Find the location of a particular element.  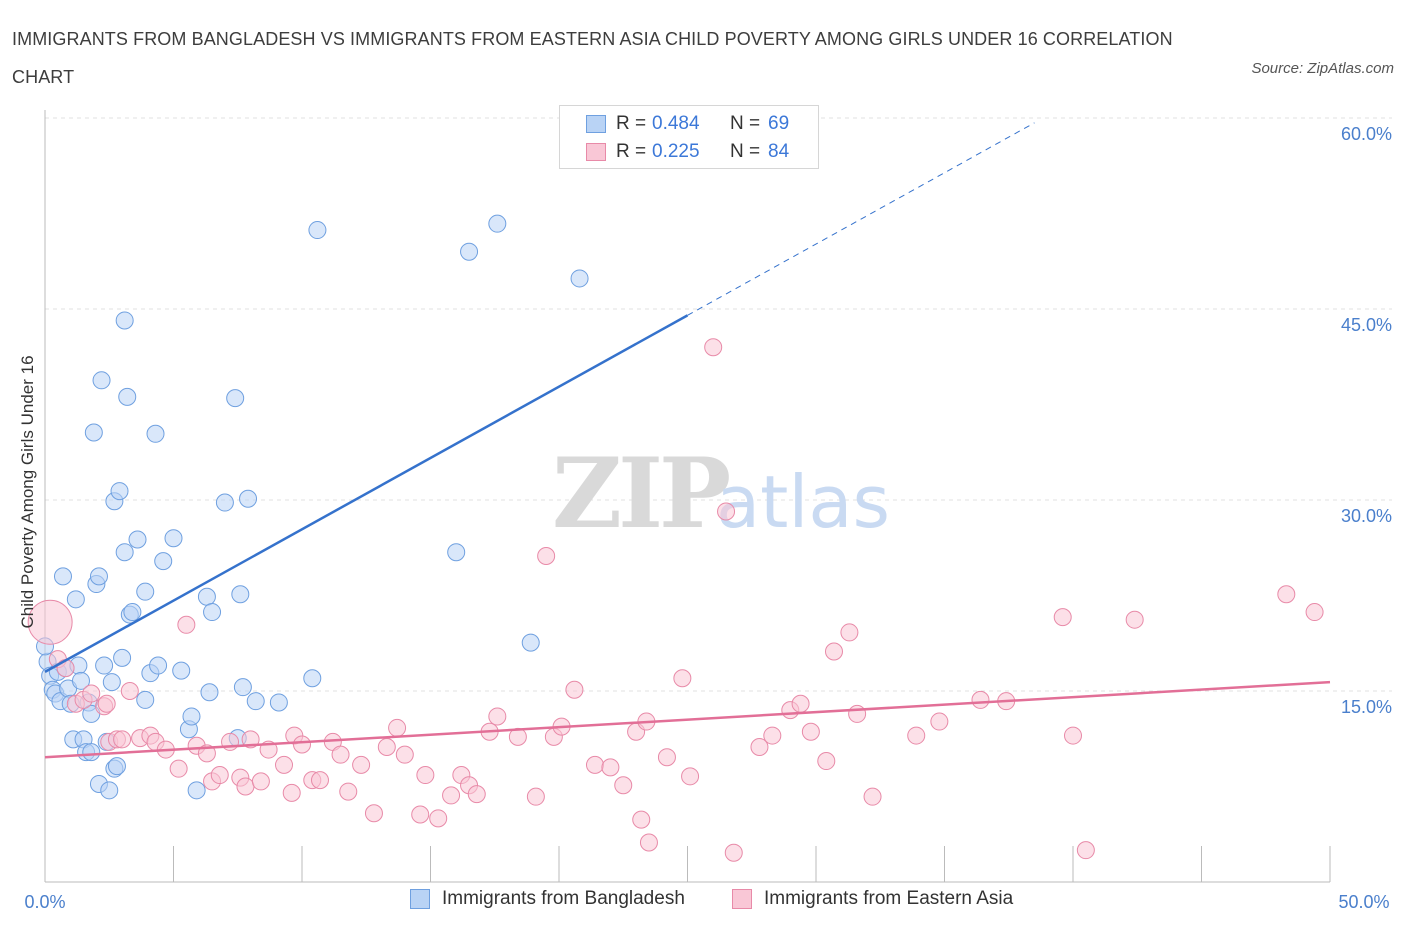

legend-r-label: R = is located at coordinates (631, 123).